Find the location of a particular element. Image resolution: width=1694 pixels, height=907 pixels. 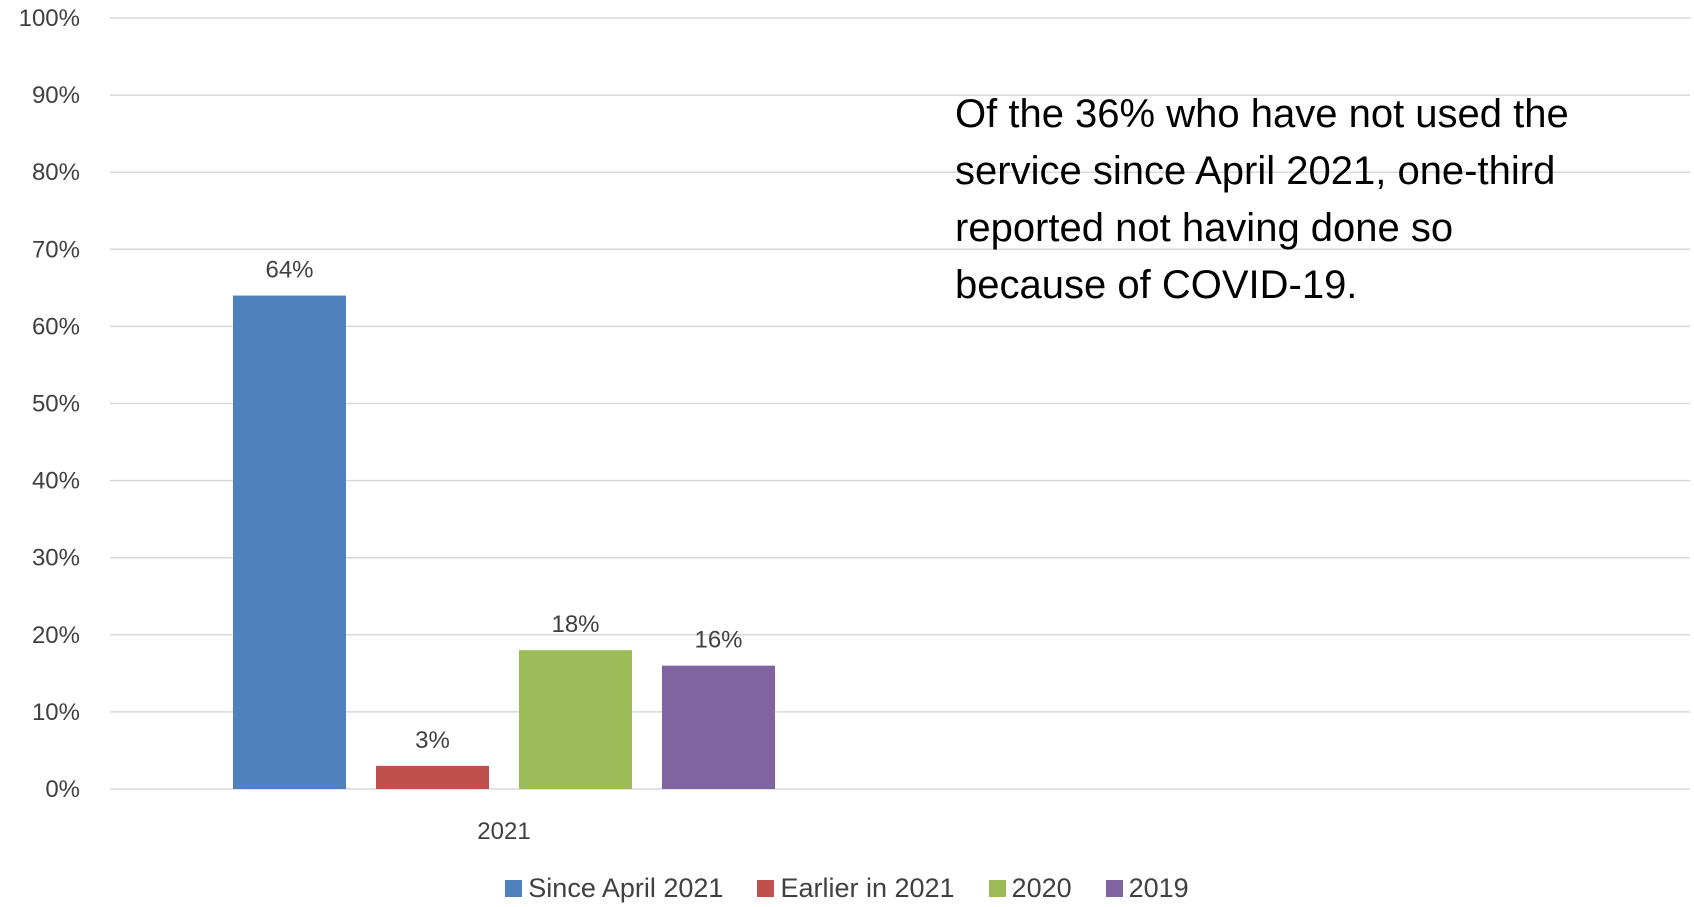

x-axis: 2021 is located at coordinates (503, 831).